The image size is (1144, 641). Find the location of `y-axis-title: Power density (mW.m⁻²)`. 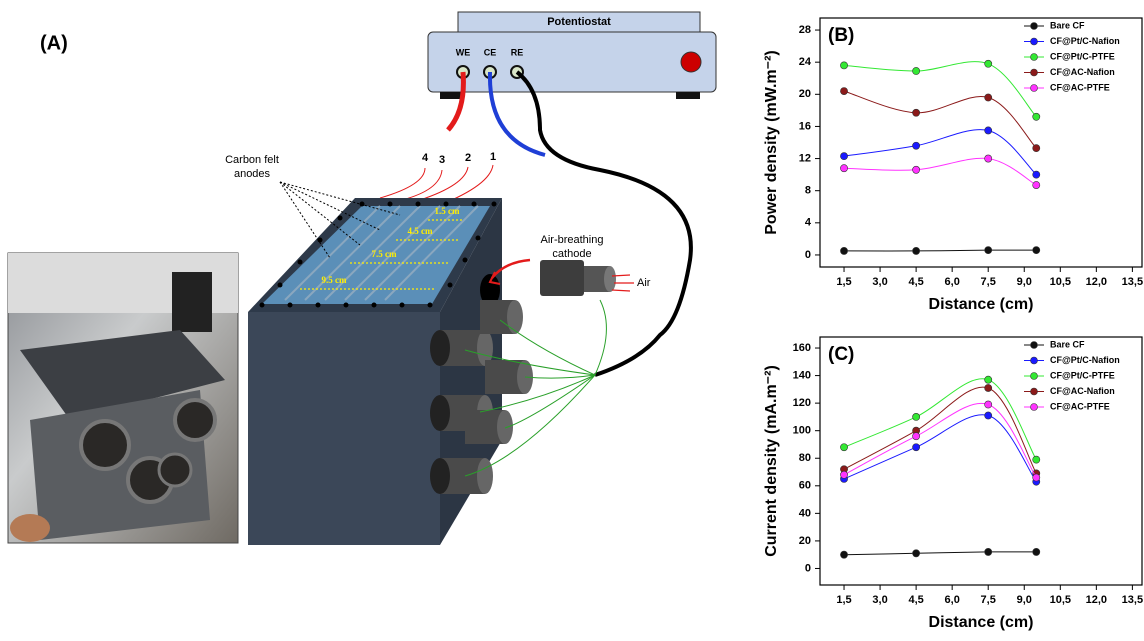

y-axis-title: Power density (mW.m⁻²) is located at coordinates (771, 142).